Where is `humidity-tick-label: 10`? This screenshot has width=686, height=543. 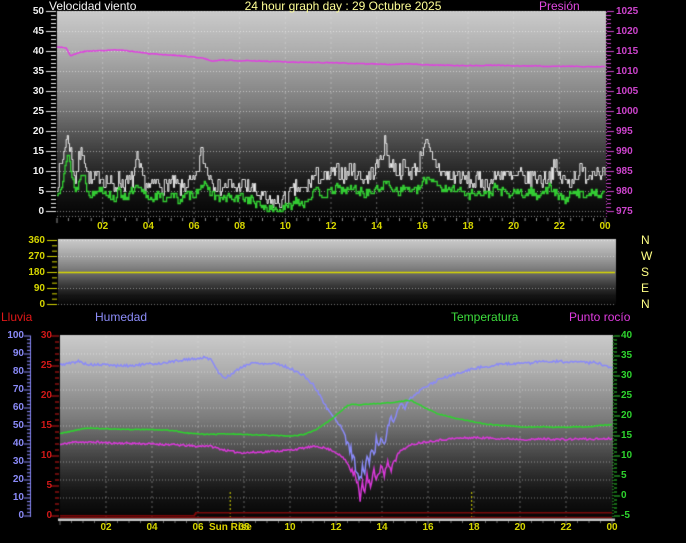 humidity-tick-label: 10 is located at coordinates (18, 497).